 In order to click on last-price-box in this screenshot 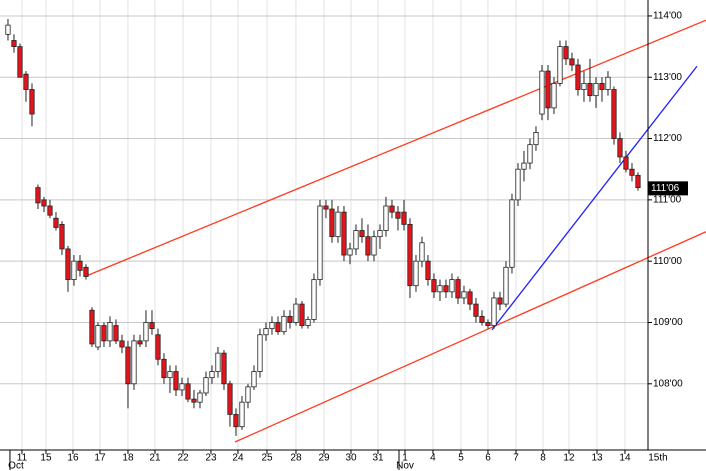, I will do `click(668, 188)`.